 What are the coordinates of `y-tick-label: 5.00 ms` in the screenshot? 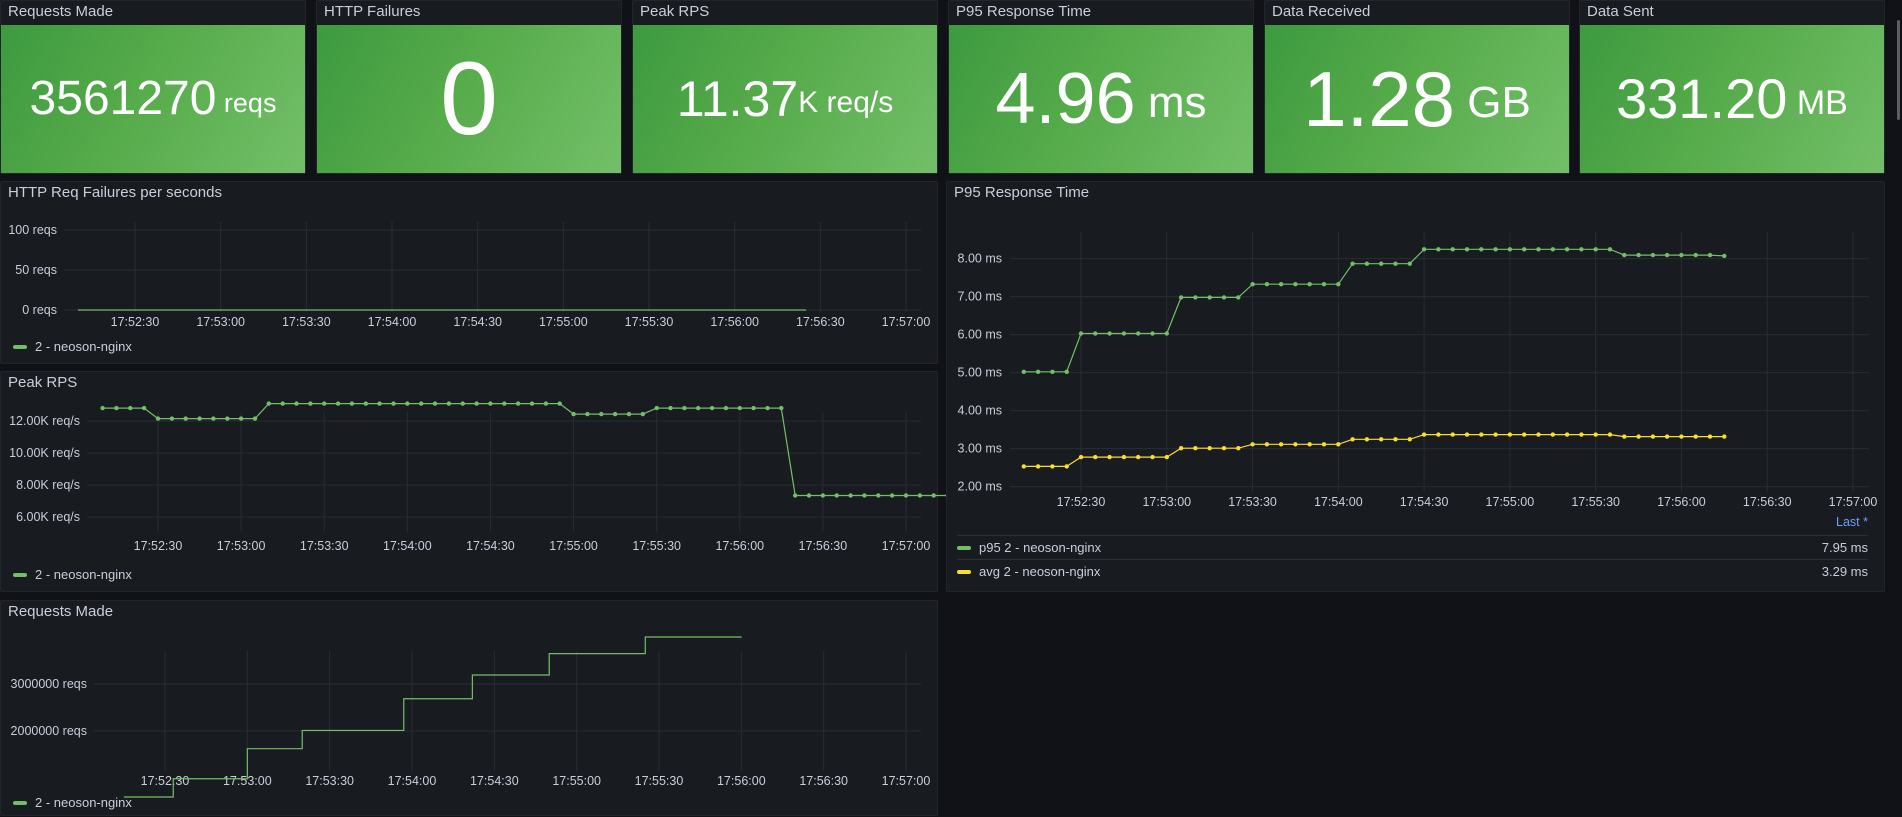 It's located at (980, 373).